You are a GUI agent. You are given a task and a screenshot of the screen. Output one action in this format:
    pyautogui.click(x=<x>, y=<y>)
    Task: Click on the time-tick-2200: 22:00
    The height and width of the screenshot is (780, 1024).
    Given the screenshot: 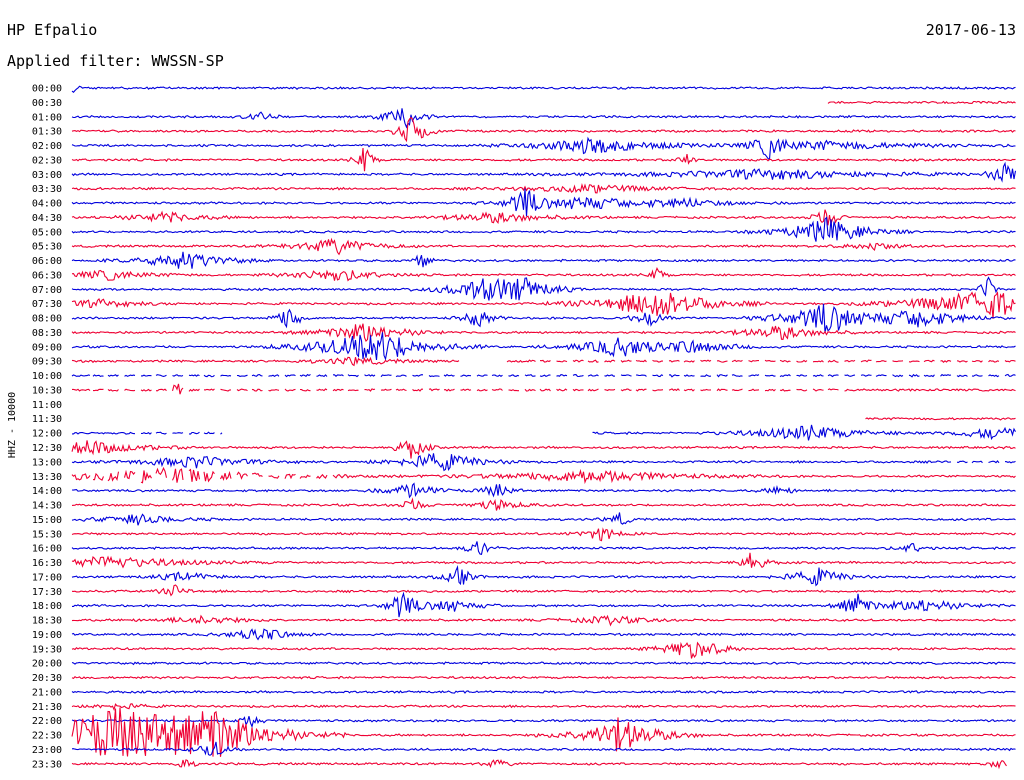 What is the action you would take?
    pyautogui.click(x=47, y=721)
    